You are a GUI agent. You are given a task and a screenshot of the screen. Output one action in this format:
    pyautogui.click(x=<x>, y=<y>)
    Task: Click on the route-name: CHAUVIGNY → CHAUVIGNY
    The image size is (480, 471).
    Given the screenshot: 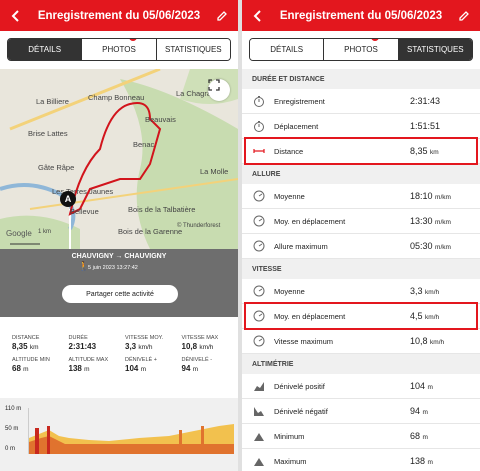 What is the action you would take?
    pyautogui.click(x=119, y=256)
    